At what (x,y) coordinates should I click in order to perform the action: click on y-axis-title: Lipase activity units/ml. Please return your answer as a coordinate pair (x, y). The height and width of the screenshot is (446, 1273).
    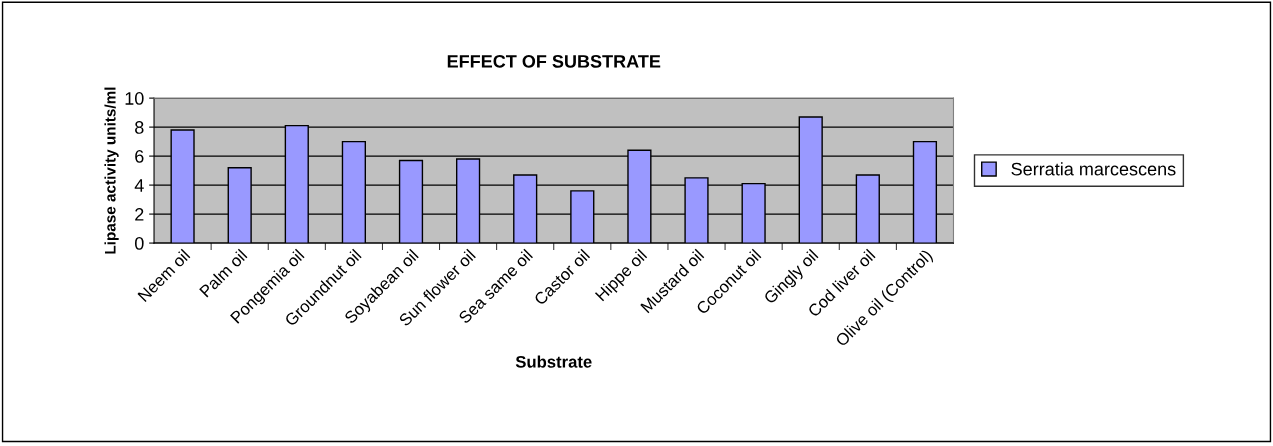
    Looking at the image, I should click on (111, 170).